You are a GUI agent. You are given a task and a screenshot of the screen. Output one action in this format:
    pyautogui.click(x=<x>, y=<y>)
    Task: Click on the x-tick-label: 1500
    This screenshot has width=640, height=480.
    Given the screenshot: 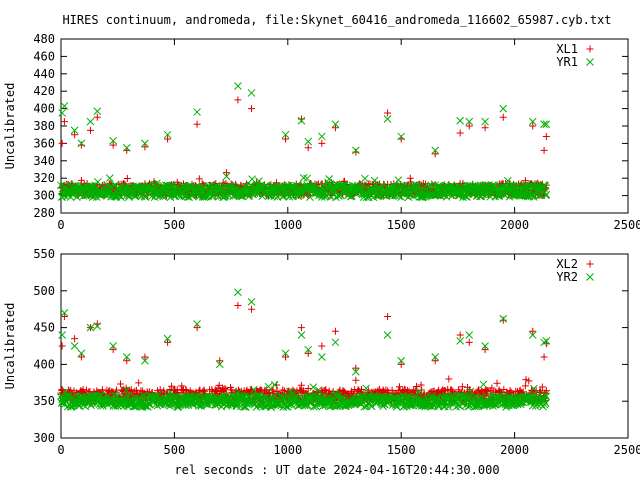 What is the action you would take?
    pyautogui.click(x=401, y=225)
    